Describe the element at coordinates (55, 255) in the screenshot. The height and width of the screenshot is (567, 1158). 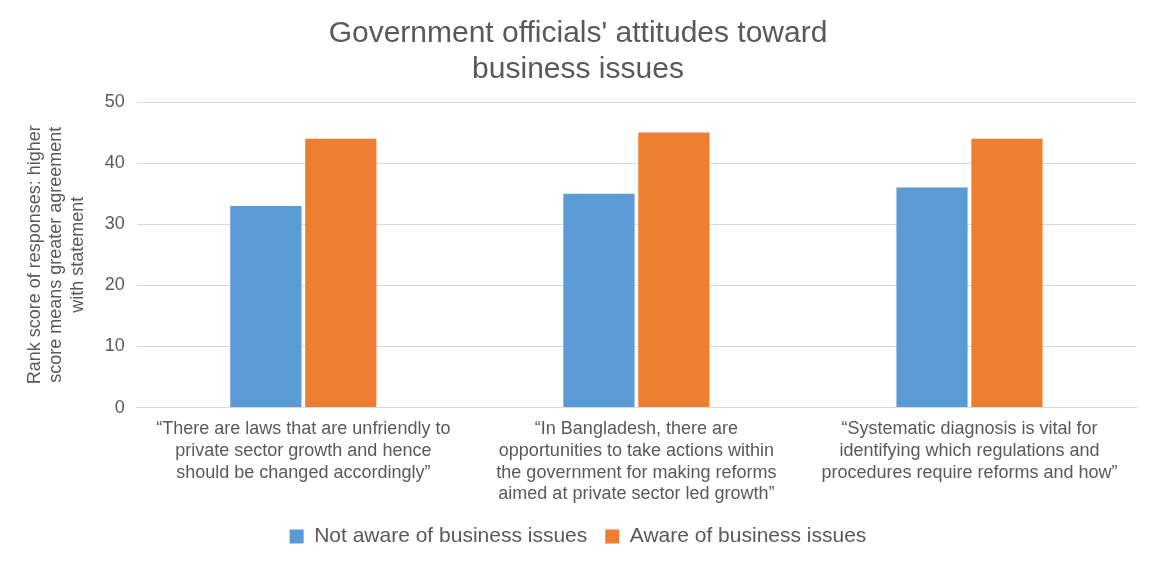
I see `y-axis-title: Rank score of responses: higher score means greater agreement with statement` at that location.